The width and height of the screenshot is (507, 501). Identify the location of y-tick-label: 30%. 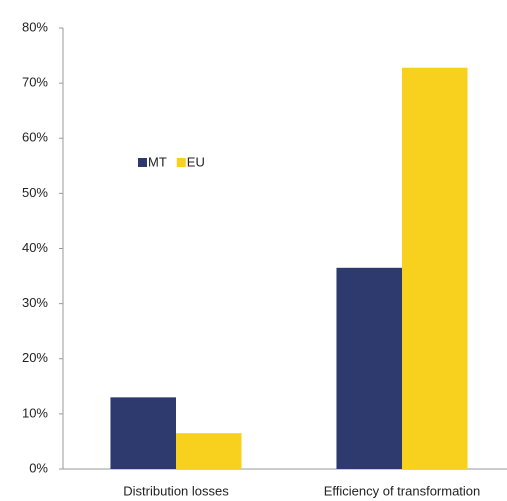
(35, 302).